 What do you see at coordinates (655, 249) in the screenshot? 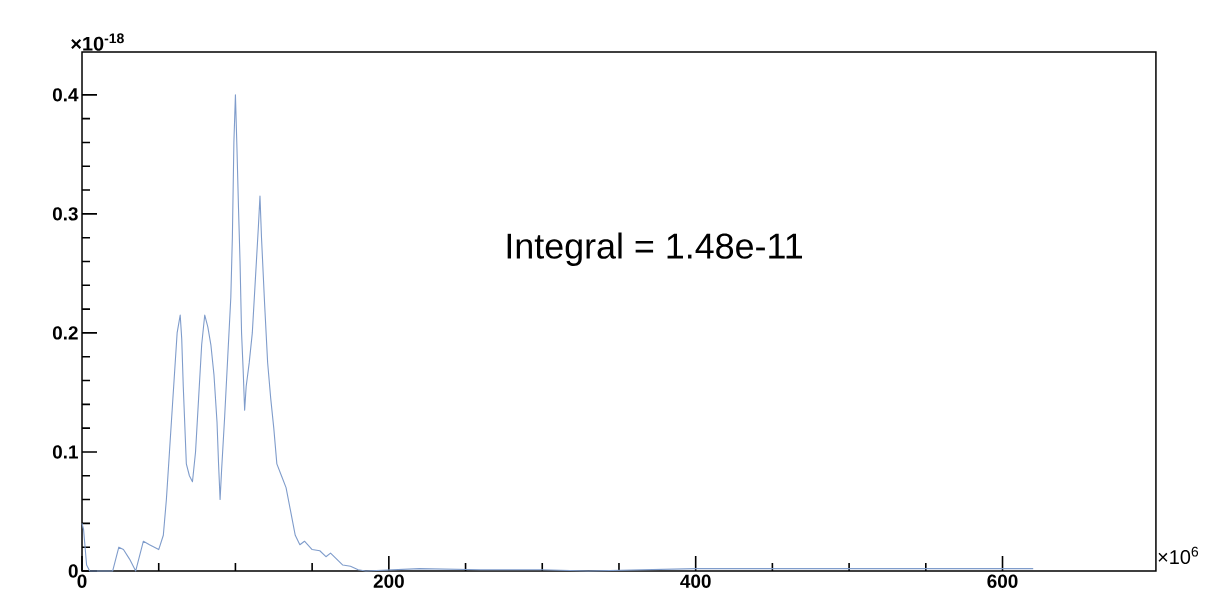
I see `annotation: Integral = 1.48e-11` at bounding box center [655, 249].